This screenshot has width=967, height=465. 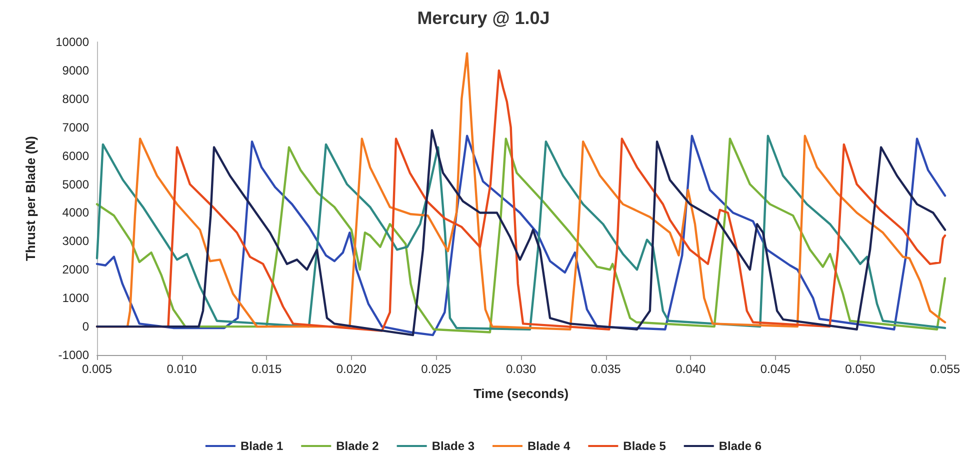 What do you see at coordinates (351, 369) in the screenshot?
I see `x-tick-label: 0.020` at bounding box center [351, 369].